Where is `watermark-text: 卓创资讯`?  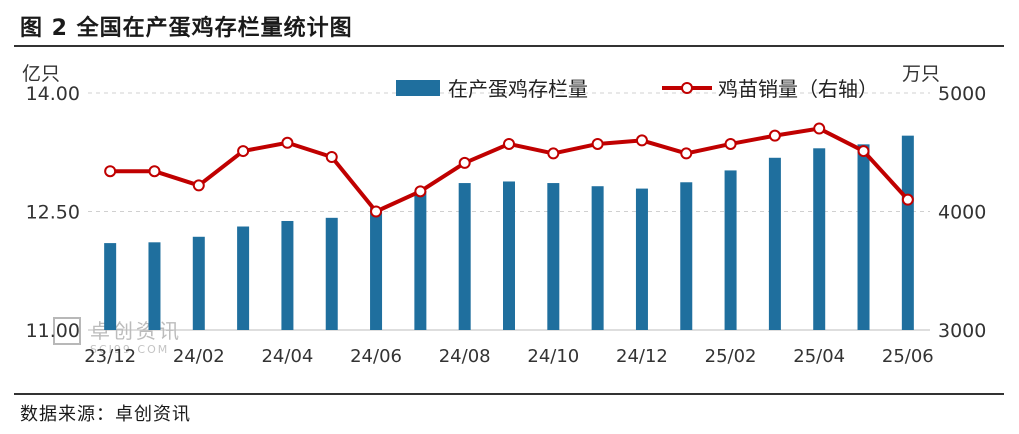 watermark-text: 卓创资讯 is located at coordinates (136, 331).